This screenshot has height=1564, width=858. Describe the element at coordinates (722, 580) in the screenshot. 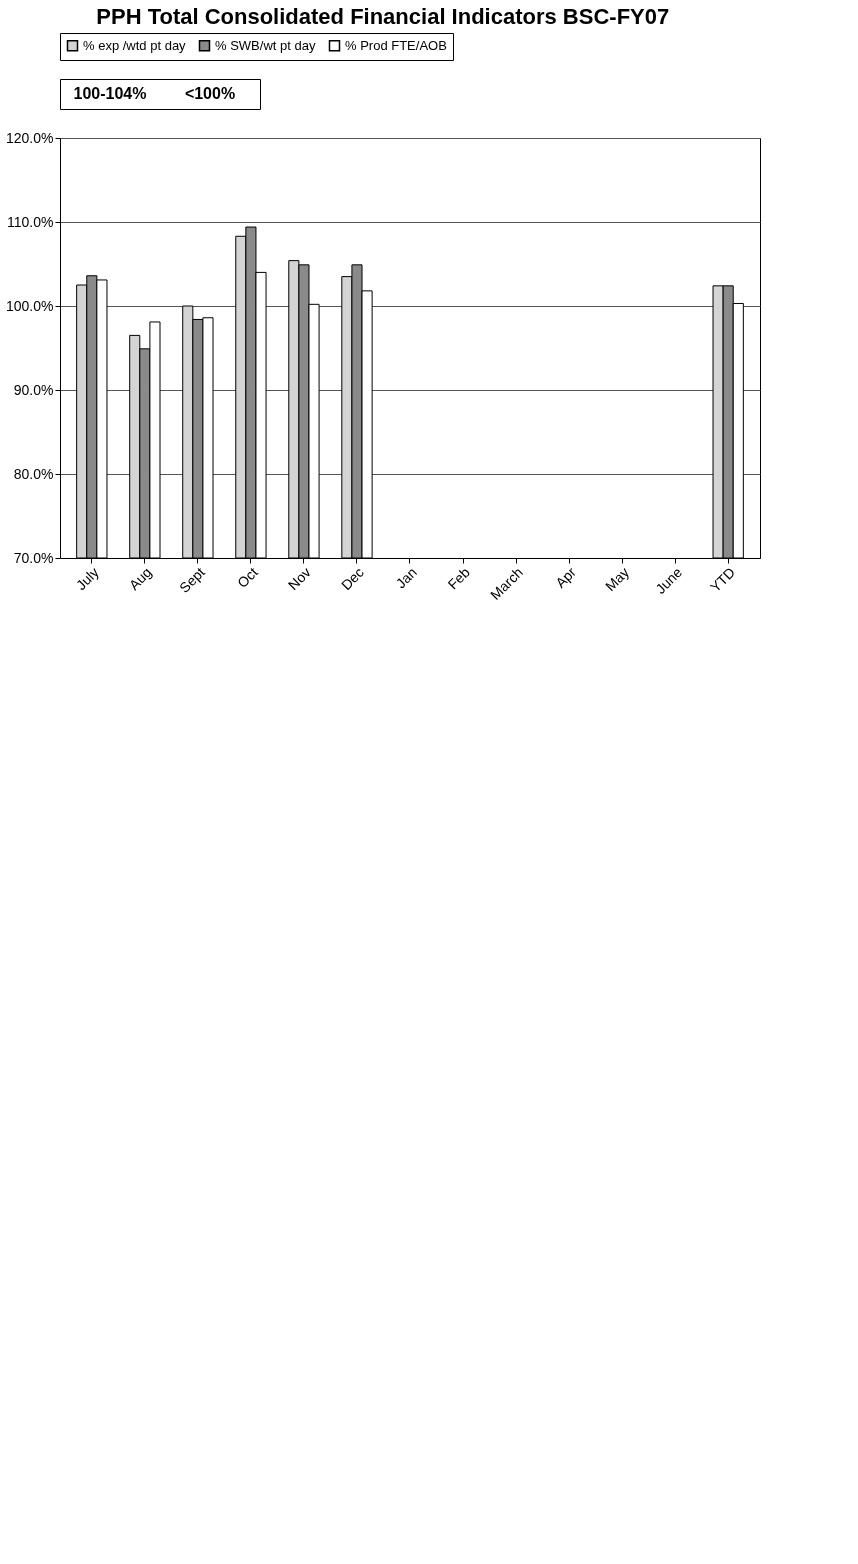

I see `x-tick-label: YTD` at that location.